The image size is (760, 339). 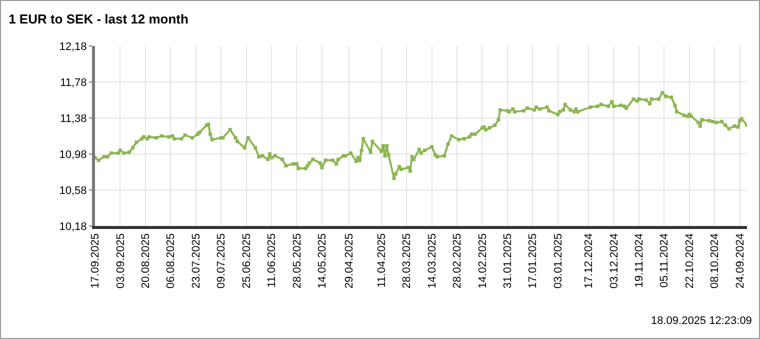 I want to click on x-tick-label: 29.04.2025, so click(x=350, y=260).